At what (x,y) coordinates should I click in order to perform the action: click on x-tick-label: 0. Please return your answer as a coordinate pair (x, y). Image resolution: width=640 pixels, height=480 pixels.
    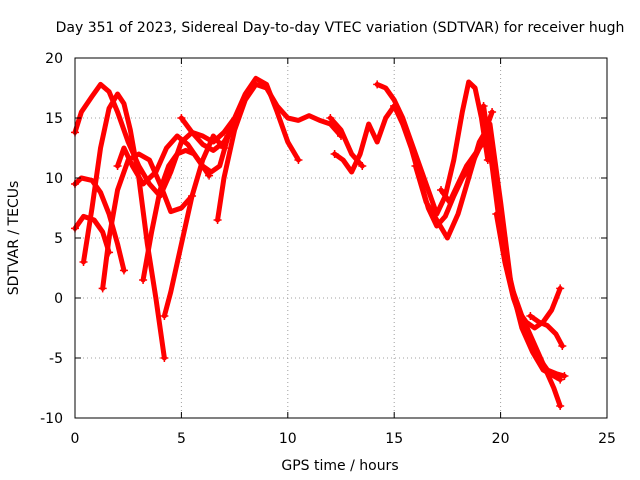
    Looking at the image, I should click on (75, 439).